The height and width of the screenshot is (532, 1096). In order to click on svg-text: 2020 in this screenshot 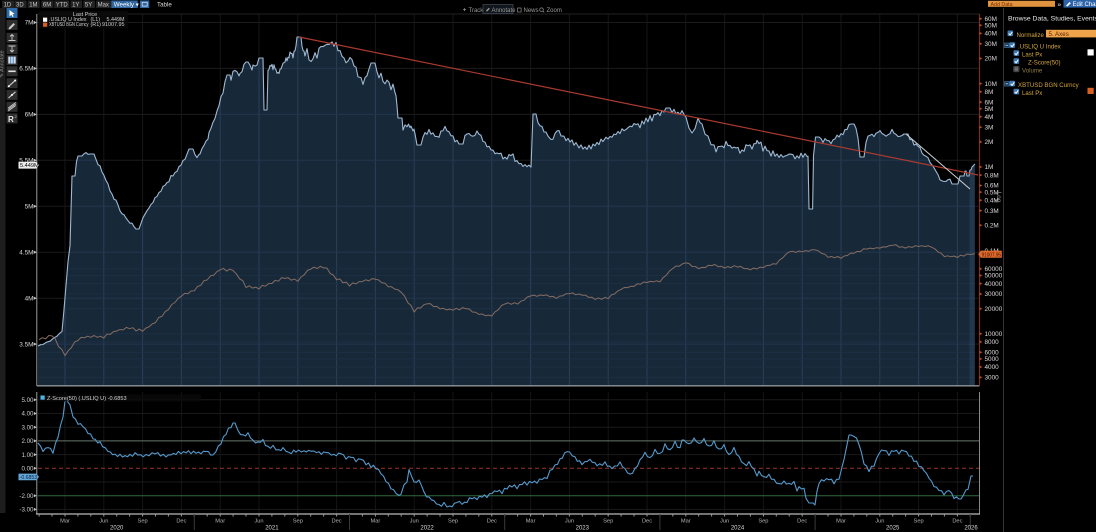, I will do `click(117, 529)`.